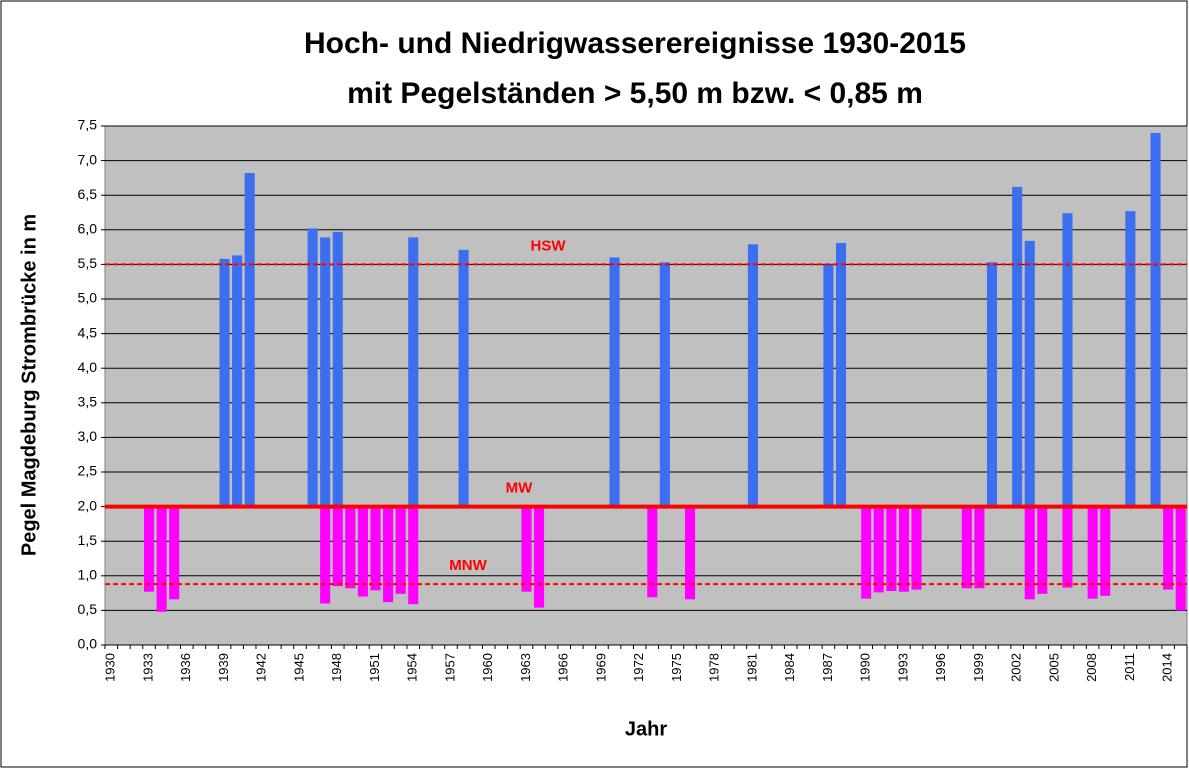 Image resolution: width=1189 pixels, height=769 pixels. What do you see at coordinates (88, 194) in the screenshot?
I see `y-tick-label: 6,5` at bounding box center [88, 194].